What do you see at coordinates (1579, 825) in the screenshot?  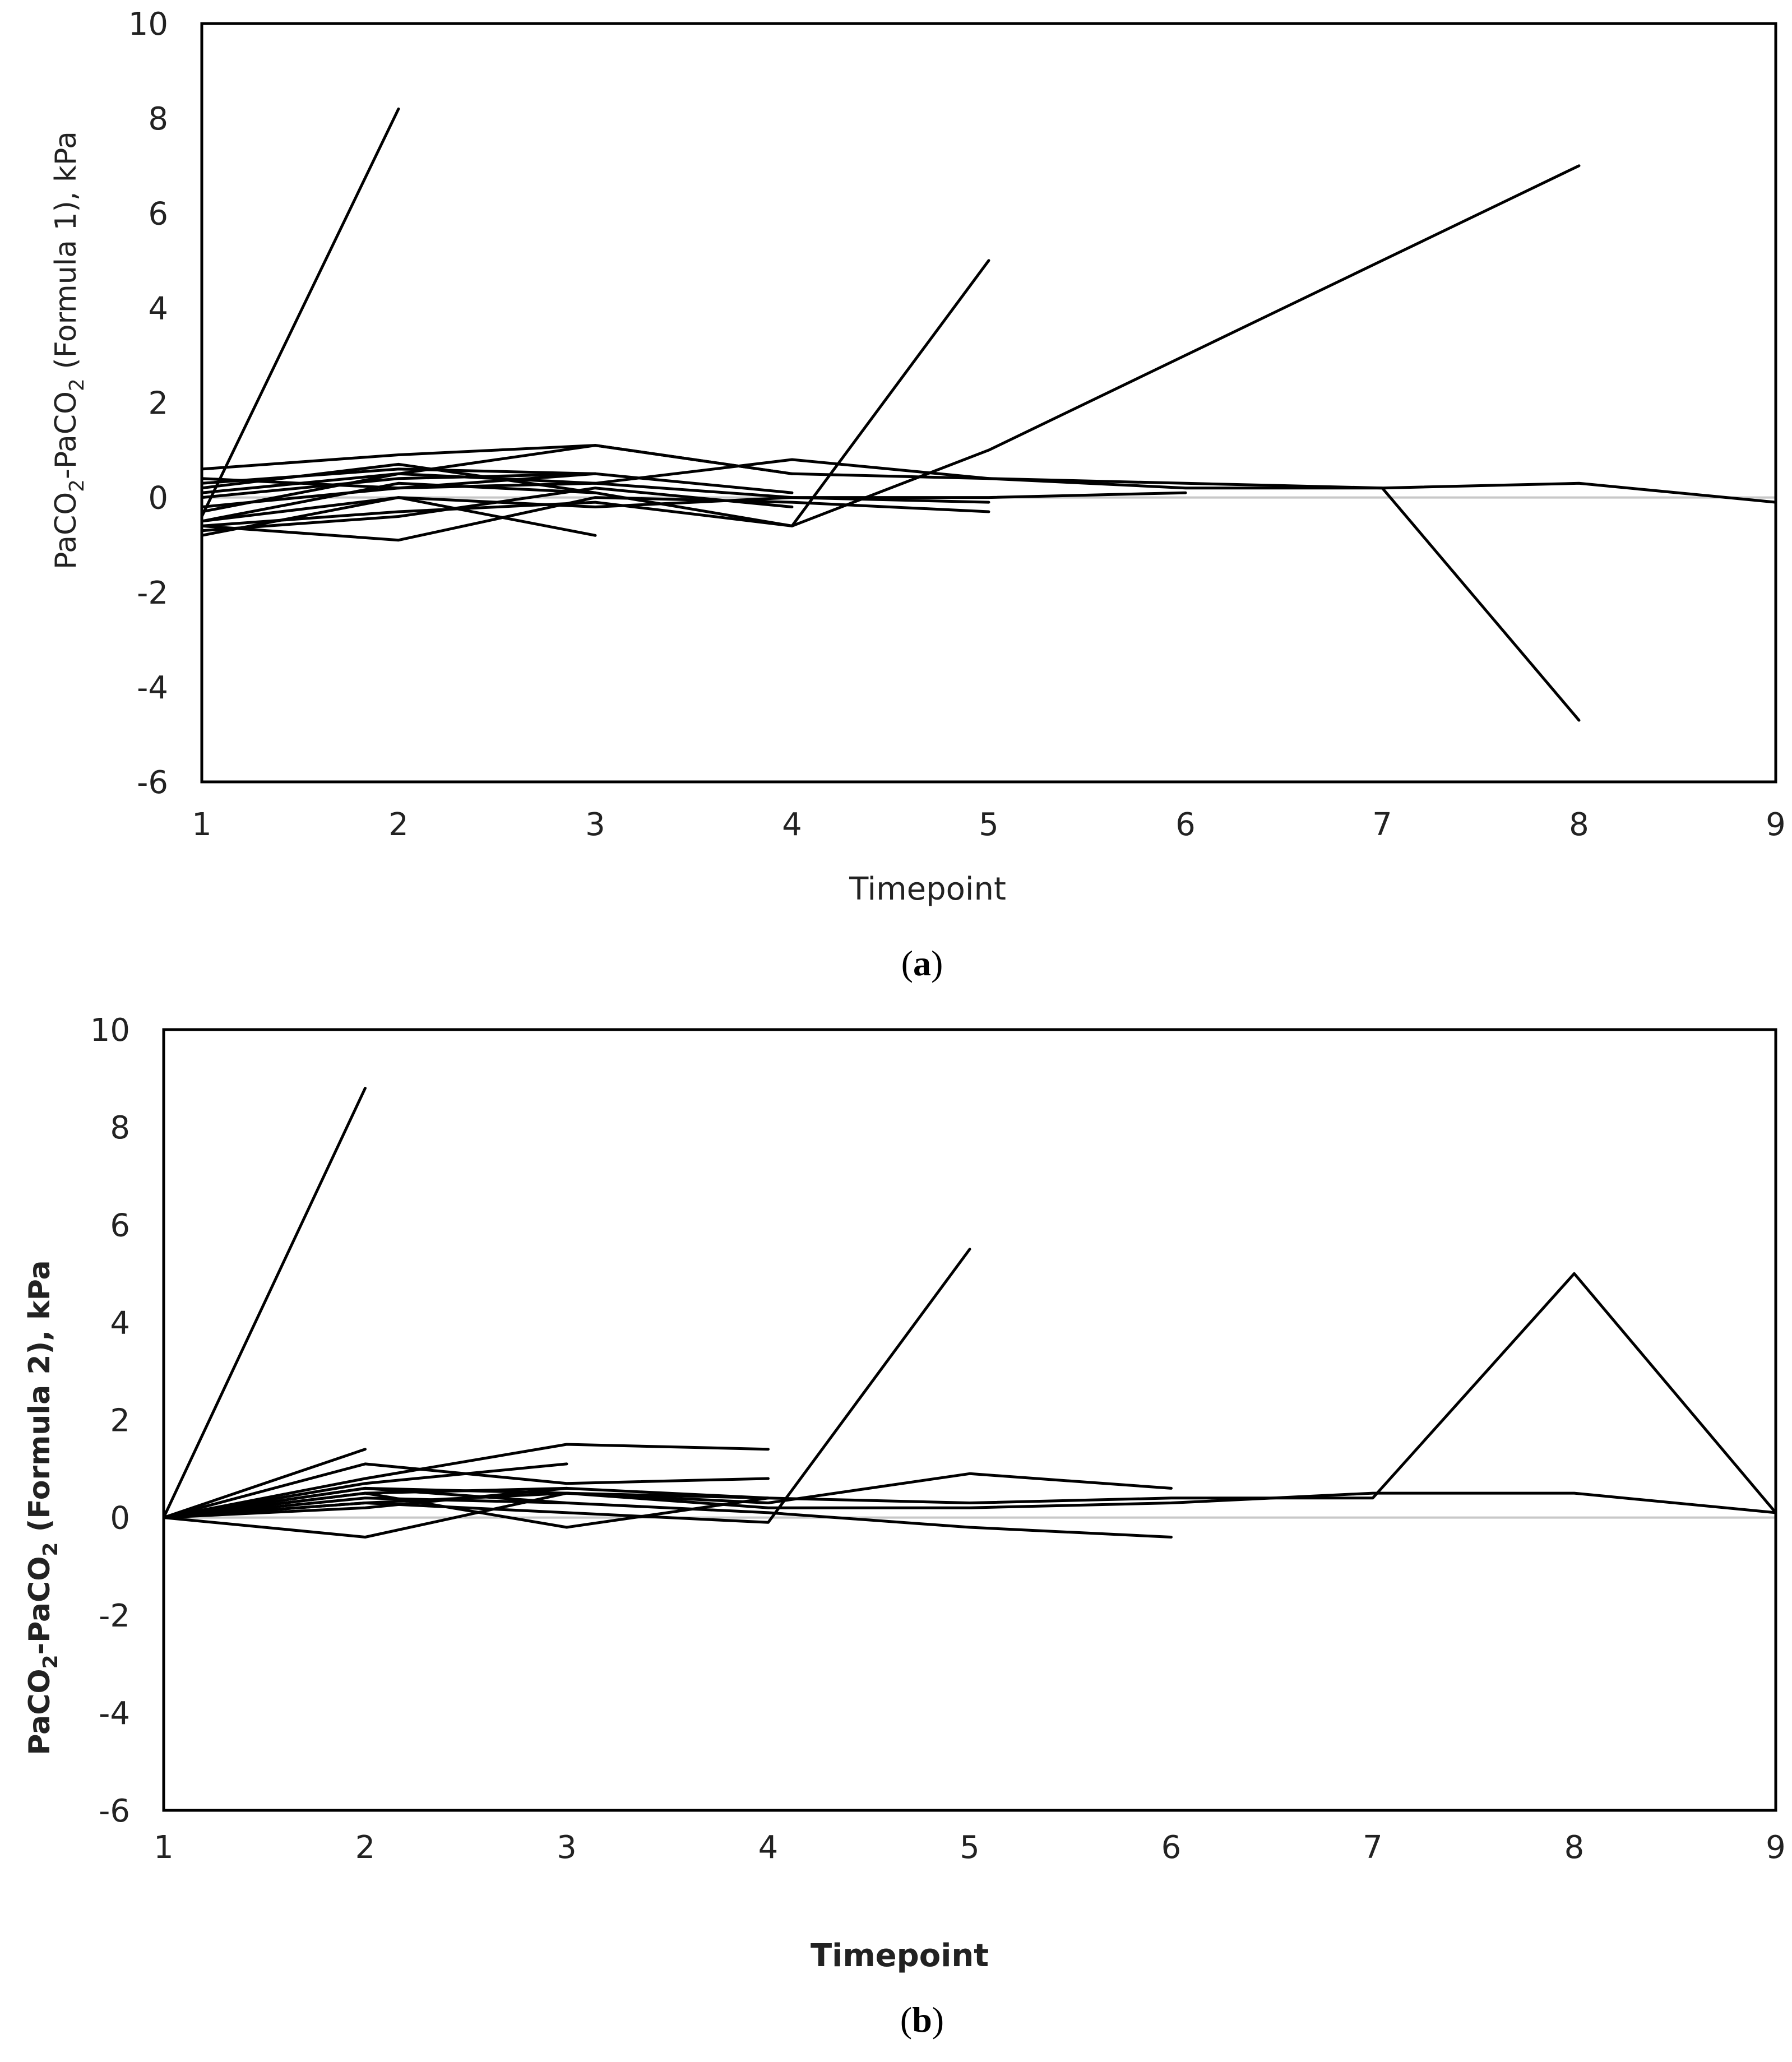 I see `x-tick-label-a: 8` at bounding box center [1579, 825].